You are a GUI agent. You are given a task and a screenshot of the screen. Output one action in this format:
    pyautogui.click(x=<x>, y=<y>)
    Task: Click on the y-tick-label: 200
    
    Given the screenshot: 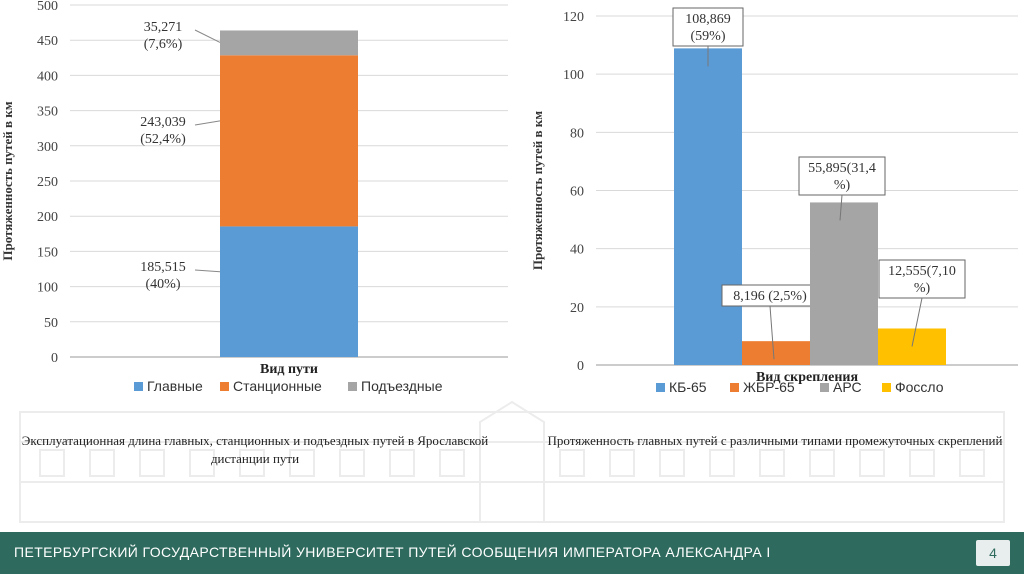 What is the action you would take?
    pyautogui.click(x=47, y=217)
    